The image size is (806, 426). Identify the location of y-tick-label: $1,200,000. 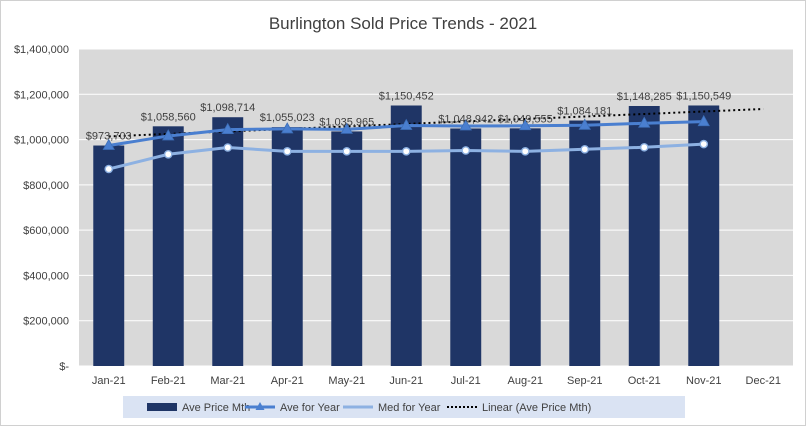
(41, 95).